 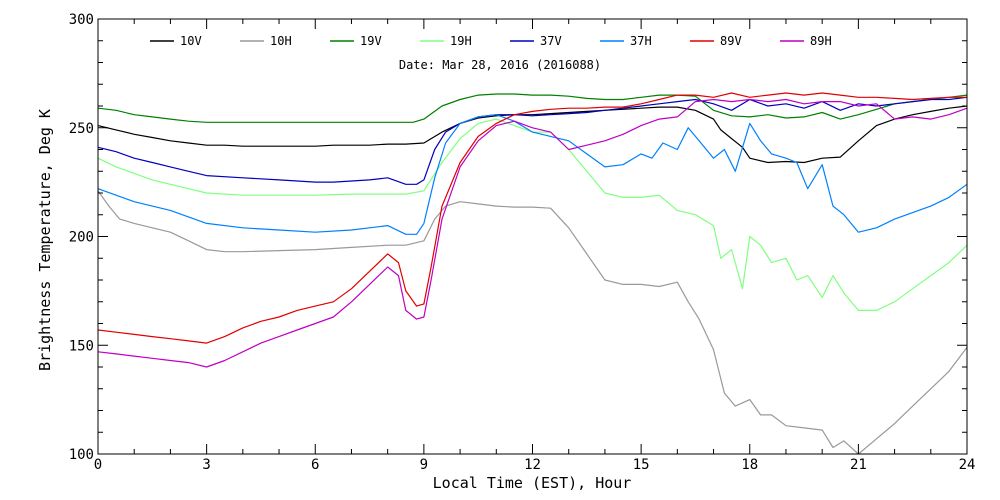 I want to click on y-tick-label: 250, so click(x=81, y=129).